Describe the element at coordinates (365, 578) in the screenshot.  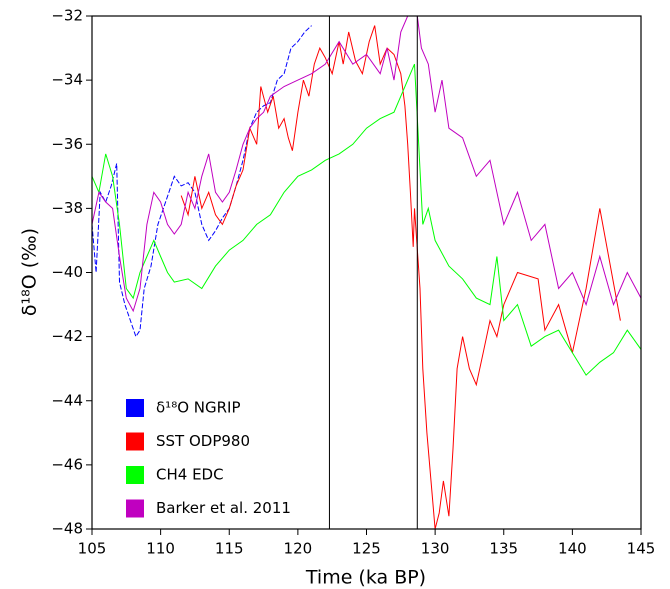
I see `x-axis-label: Time (ka BP)` at that location.